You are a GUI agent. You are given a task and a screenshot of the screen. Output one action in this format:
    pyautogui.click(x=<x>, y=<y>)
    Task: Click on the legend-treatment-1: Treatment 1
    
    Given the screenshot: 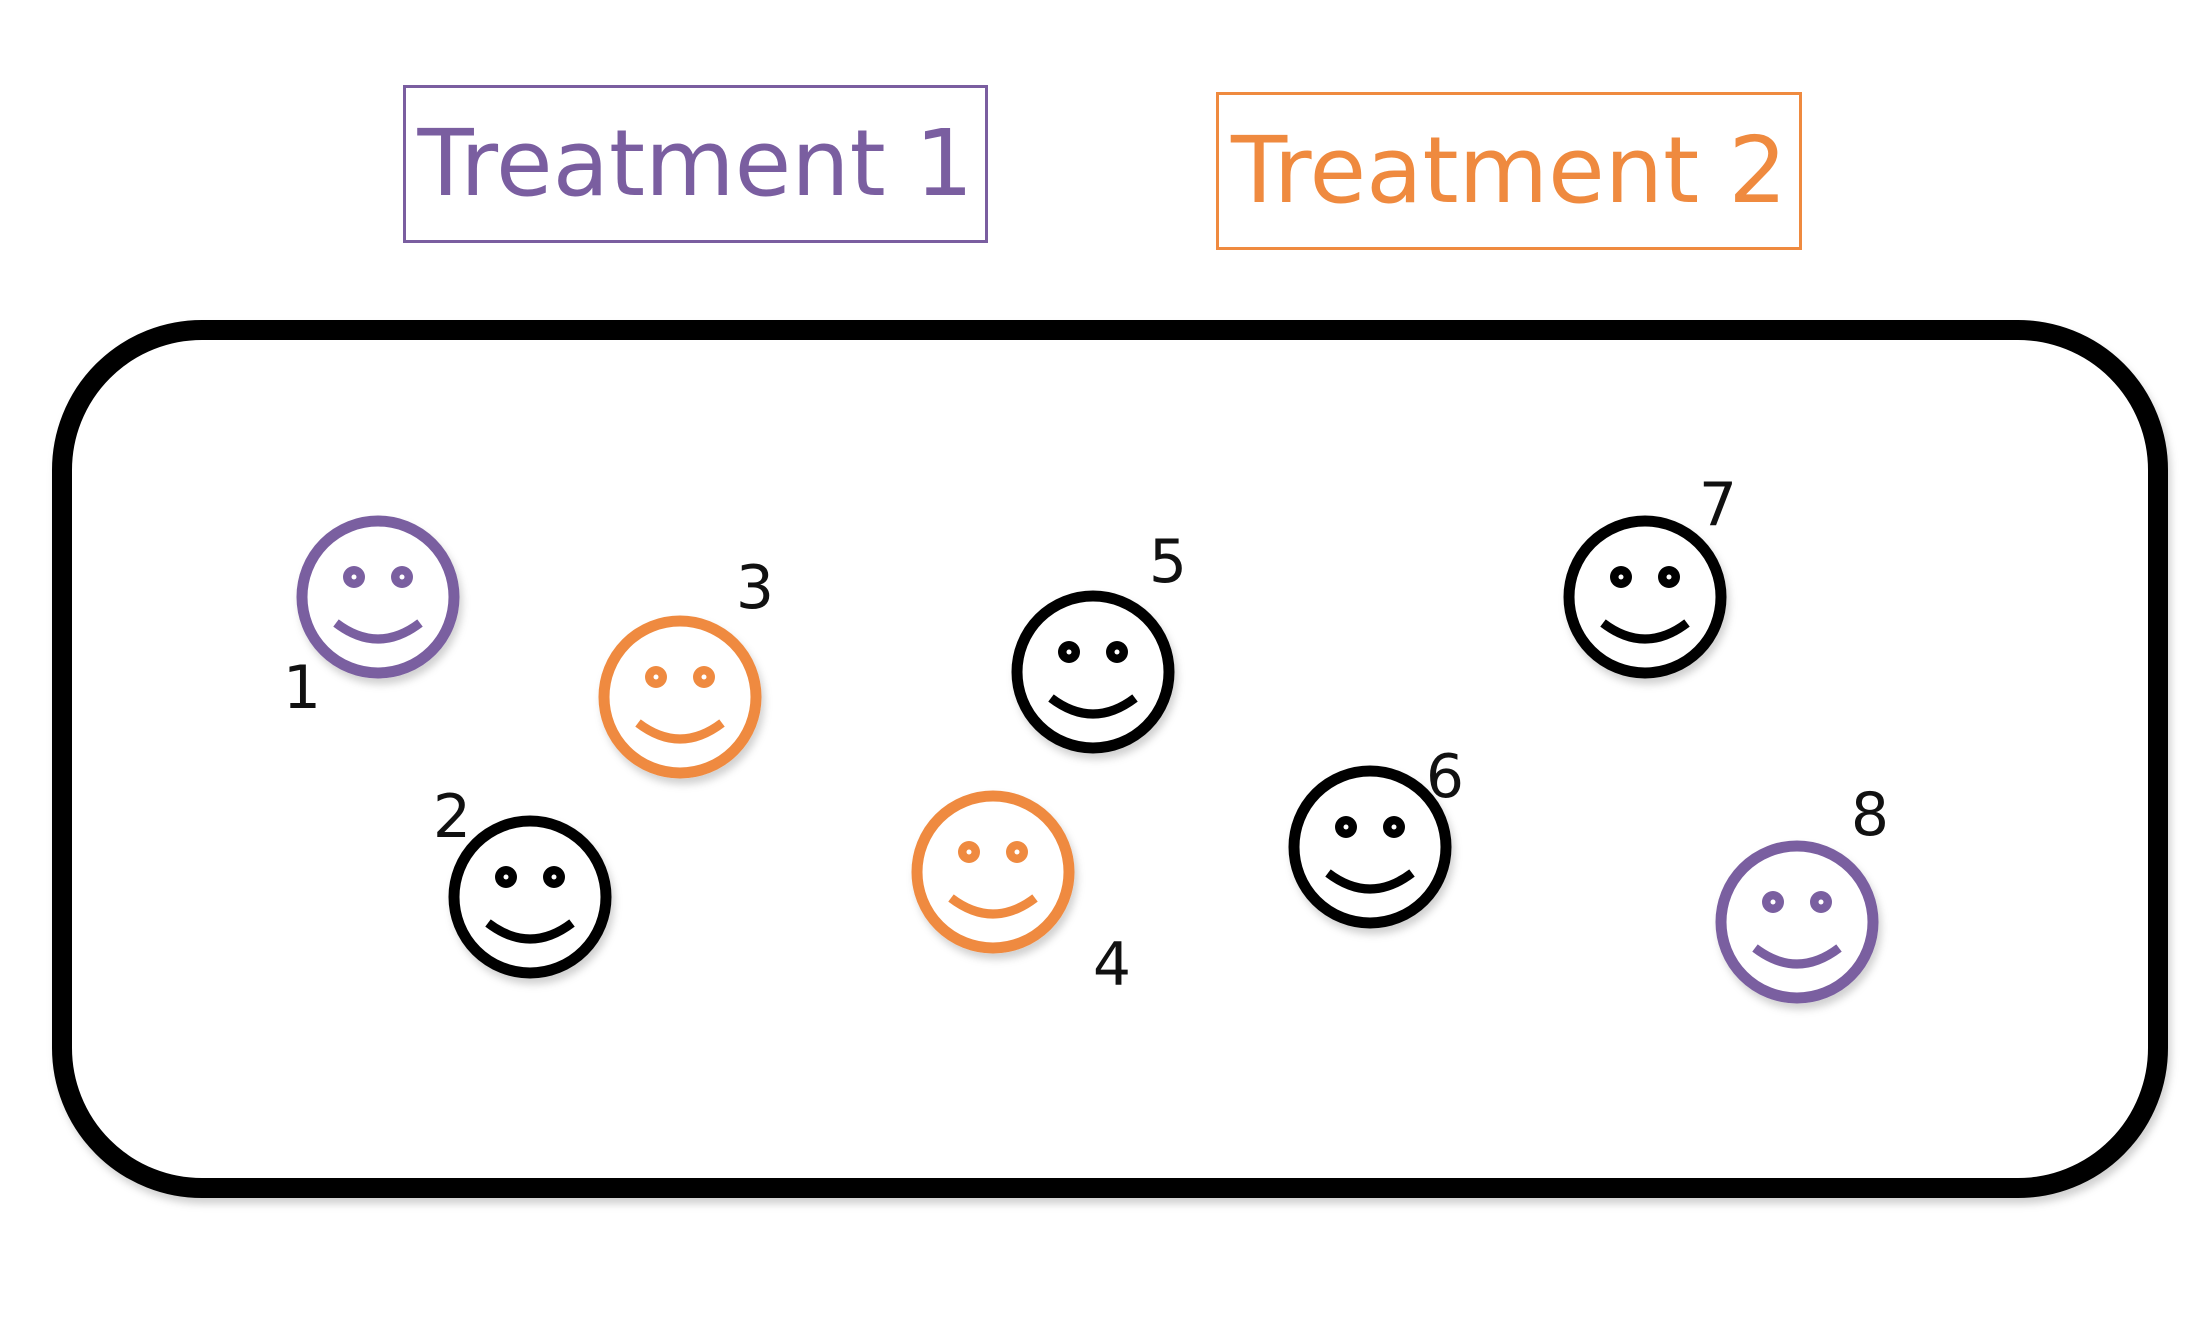 What is the action you would take?
    pyautogui.click(x=695, y=164)
    